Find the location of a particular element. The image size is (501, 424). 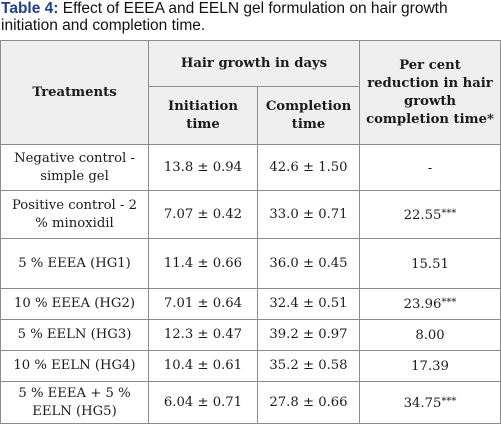

reduction-value: 23.96 is located at coordinates (422, 304).